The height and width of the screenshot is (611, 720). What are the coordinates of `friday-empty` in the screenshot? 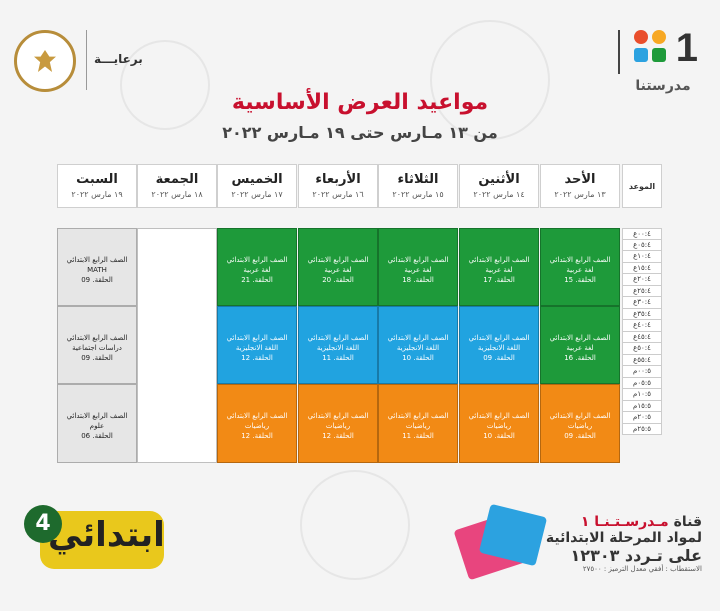 It's located at (177, 345).